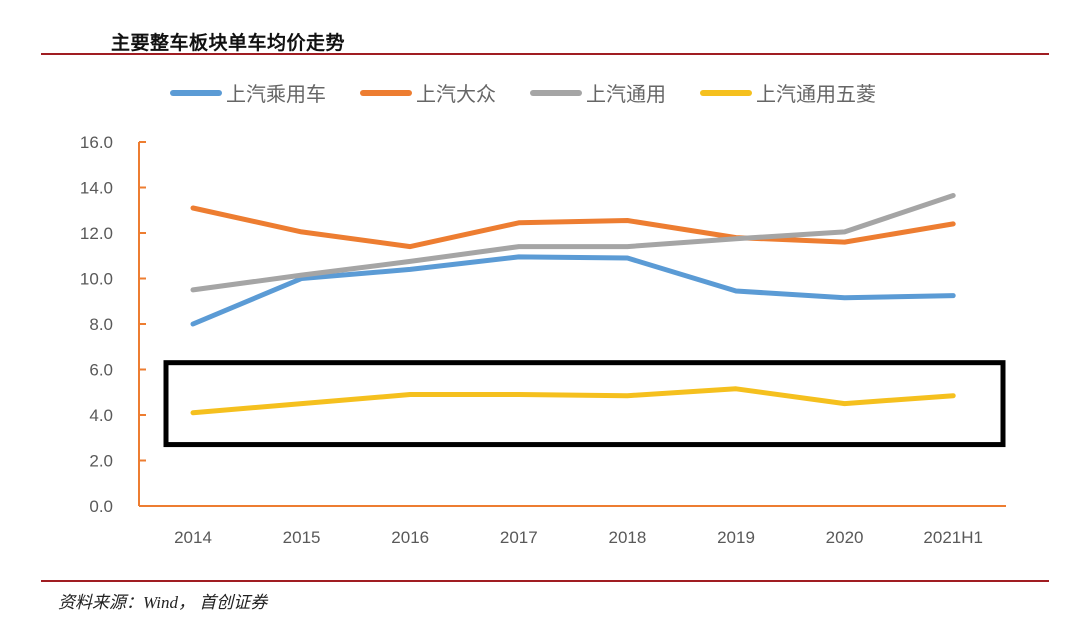  What do you see at coordinates (627, 537) in the screenshot?
I see `x-tick-label: 2018` at bounding box center [627, 537].